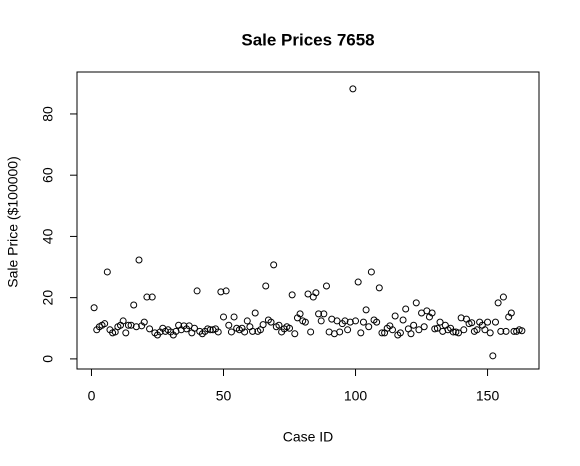  I want to click on y-tick-label: 0, so click(48, 359).